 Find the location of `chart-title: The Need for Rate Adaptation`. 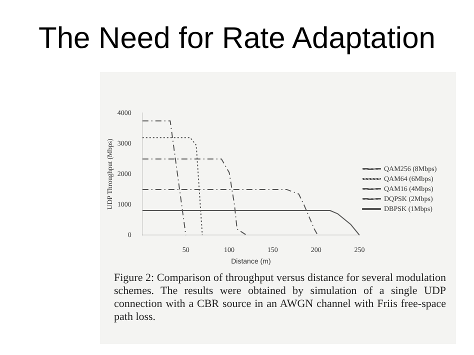

chart-title: The Need for Rate Adaptation is located at coordinates (237, 39).